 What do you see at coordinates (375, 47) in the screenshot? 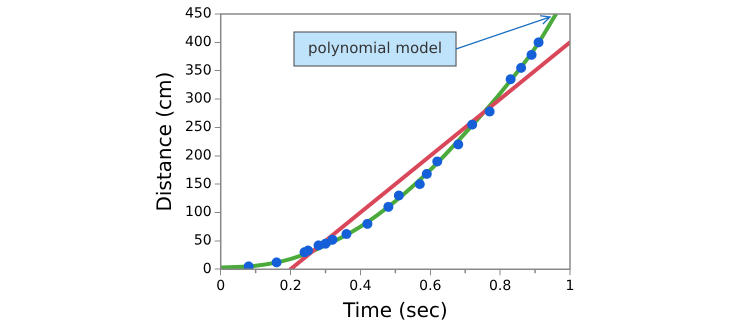
I see `annotation: polynomial model` at bounding box center [375, 47].